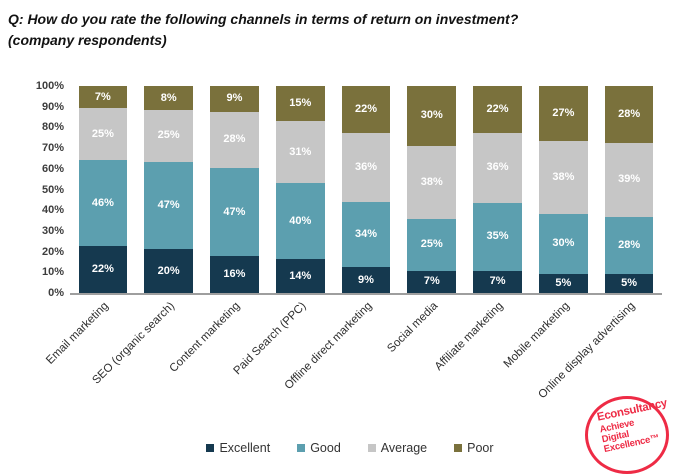 The height and width of the screenshot is (474, 690). I want to click on y-axis-tick-label: 50%, so click(52, 189).